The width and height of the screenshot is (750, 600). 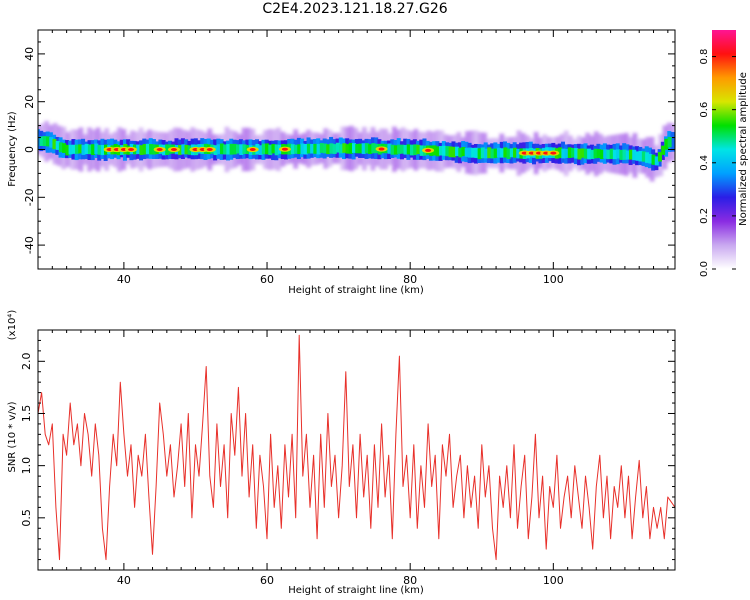 I want to click on colorbar-ticks: 0.0 0.2 0.4 0.6 0.8, so click(x=717, y=163).